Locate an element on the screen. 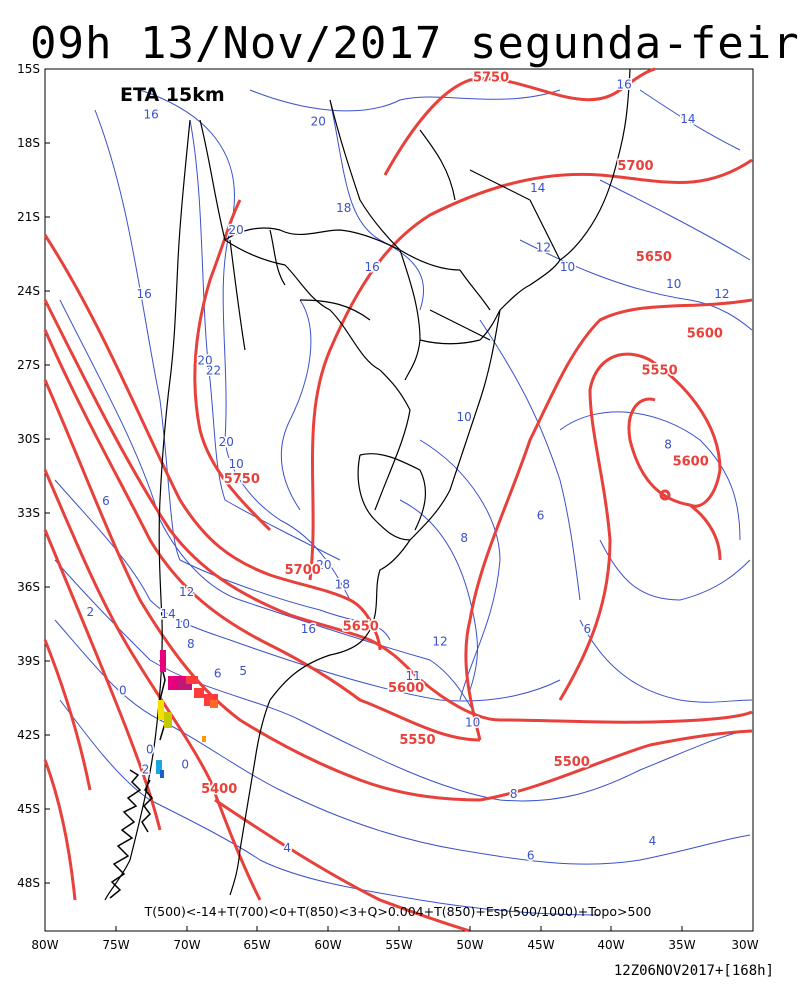  model-label: ETA 15km is located at coordinates (172, 95).